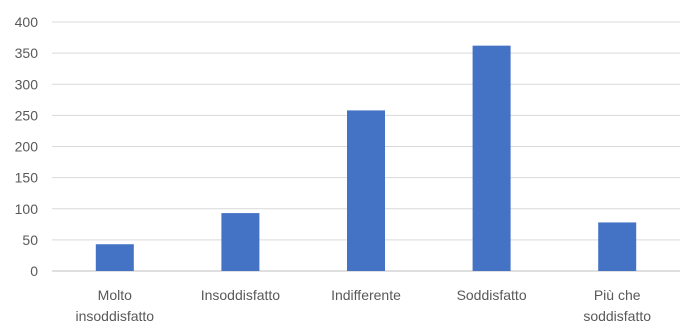 This screenshot has width=691, height=331. I want to click on y-tick-label: 300, so click(27, 84).